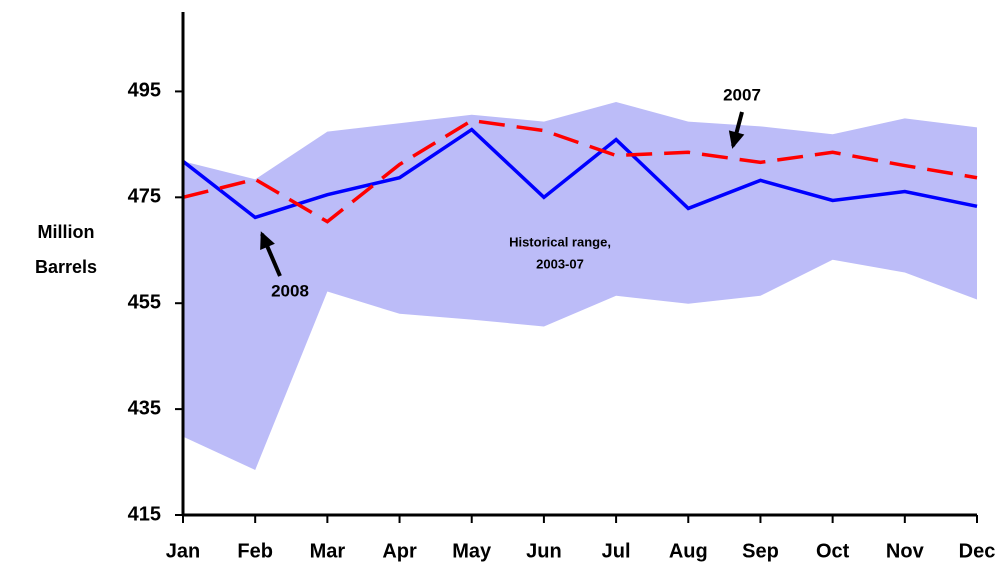  I want to click on series-label: 2008, so click(290, 290).